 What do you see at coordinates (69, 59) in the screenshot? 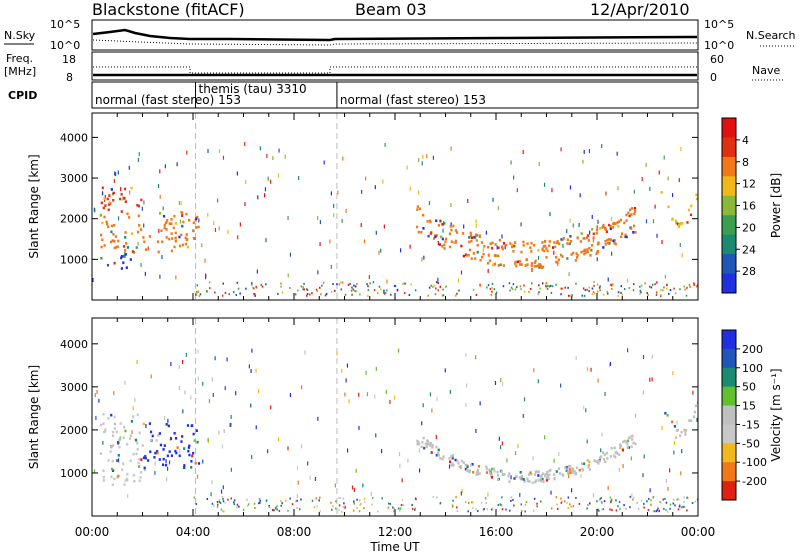
I see `freq-tick-top: 18` at bounding box center [69, 59].